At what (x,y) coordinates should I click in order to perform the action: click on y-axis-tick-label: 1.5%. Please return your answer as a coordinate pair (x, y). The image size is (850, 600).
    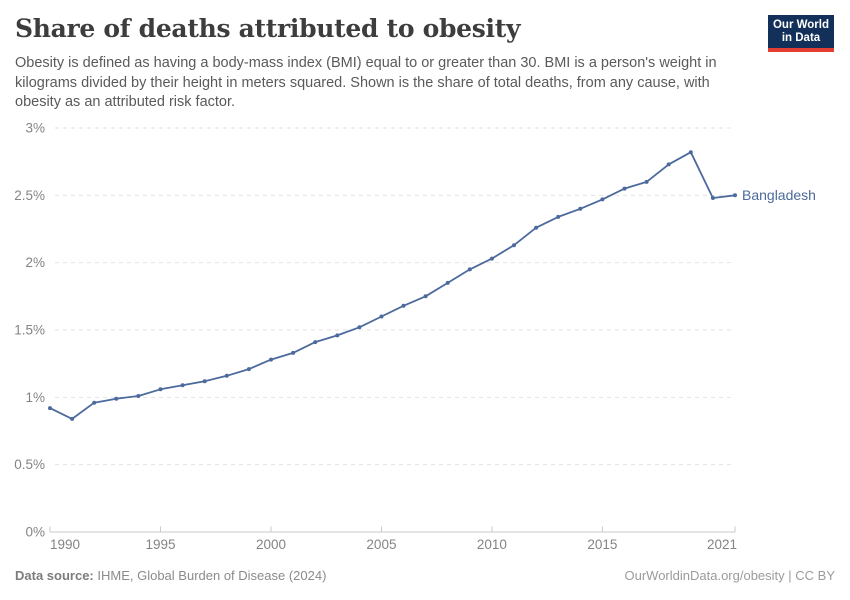
    Looking at the image, I should click on (29, 330).